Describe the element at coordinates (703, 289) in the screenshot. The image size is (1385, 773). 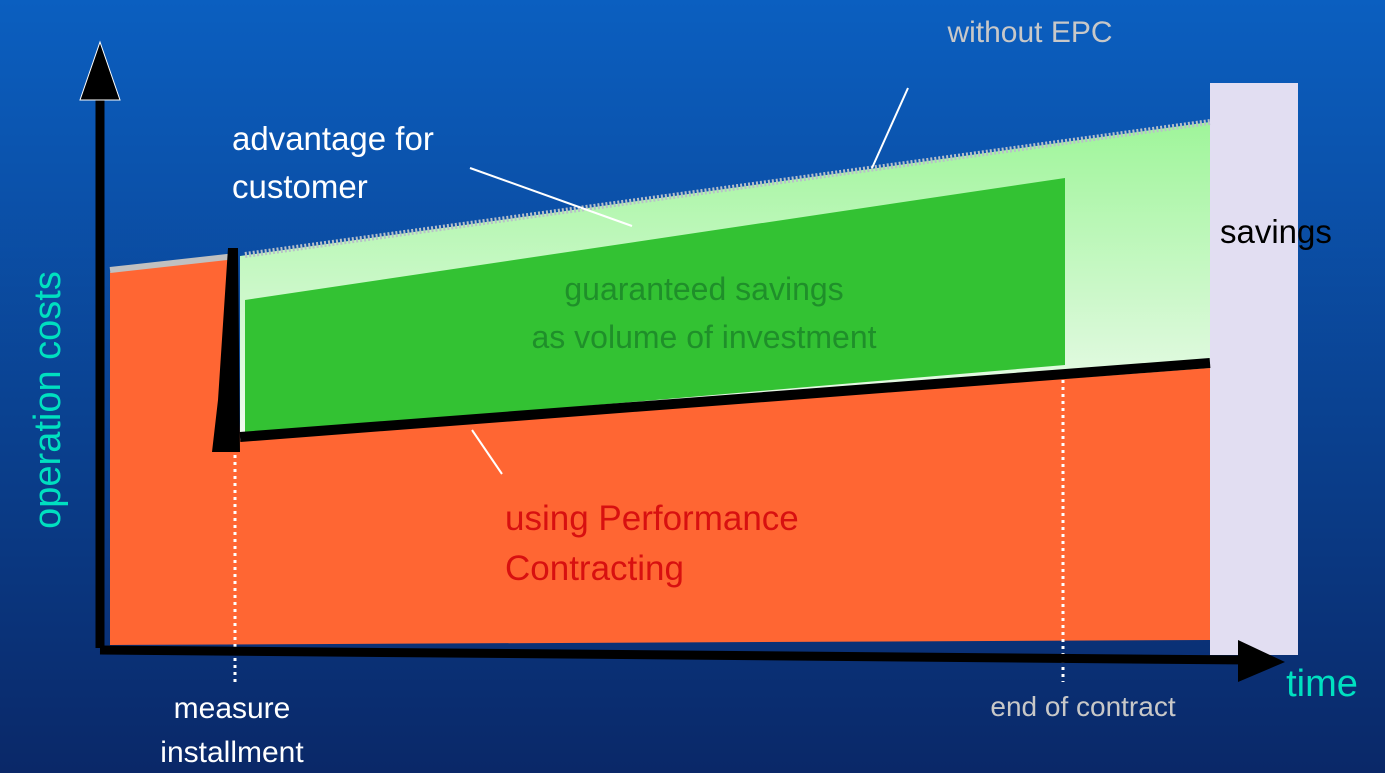
I see `label: guaranteed savings` at that location.